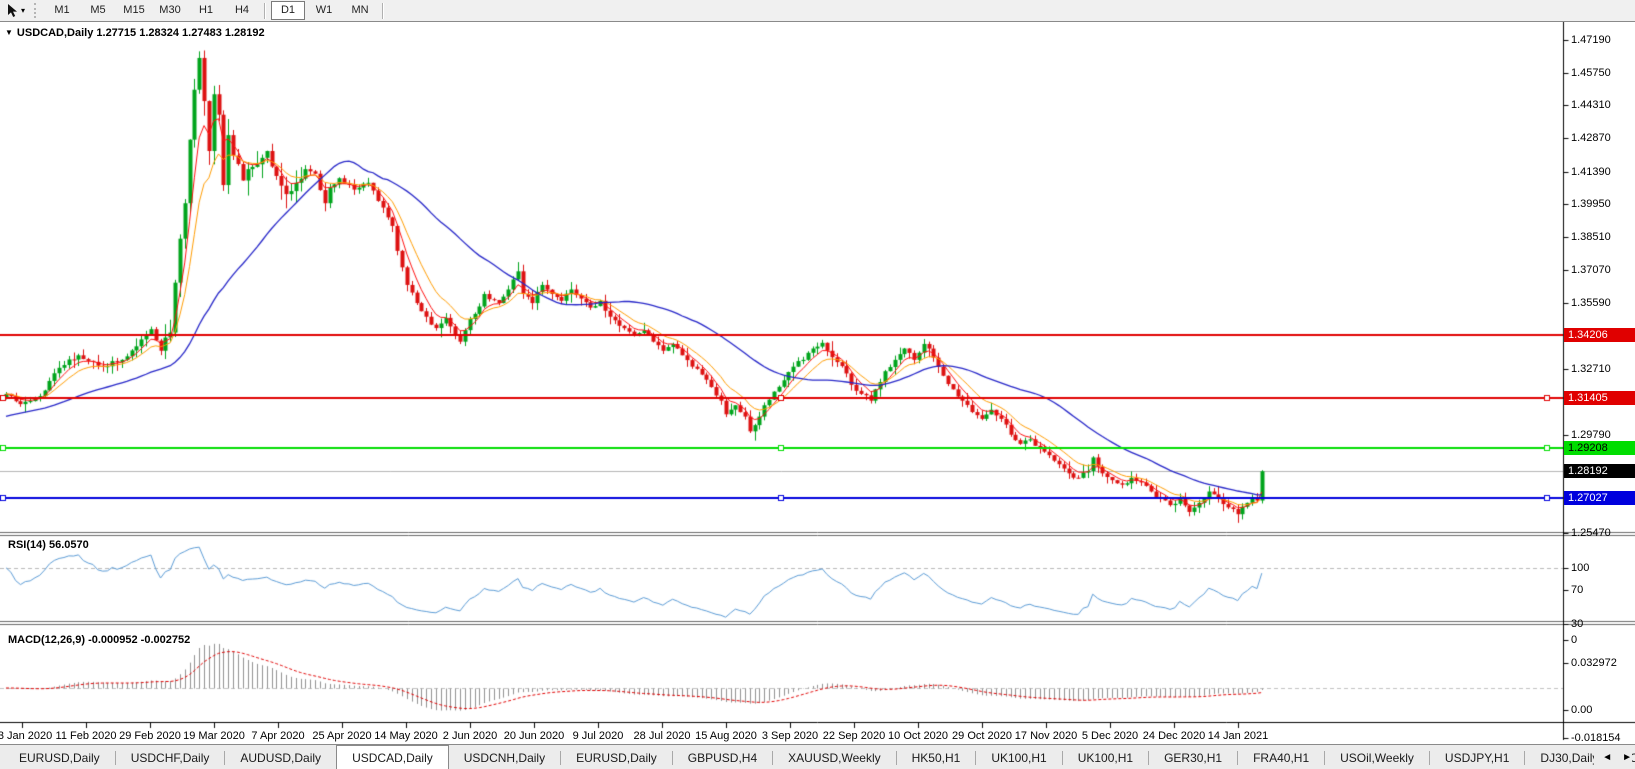 This screenshot has height=769, width=1635. Describe the element at coordinates (834, 757) in the screenshot. I see `symbol-tab-xauusd-weekly: XAUUSD,Weekly` at that location.